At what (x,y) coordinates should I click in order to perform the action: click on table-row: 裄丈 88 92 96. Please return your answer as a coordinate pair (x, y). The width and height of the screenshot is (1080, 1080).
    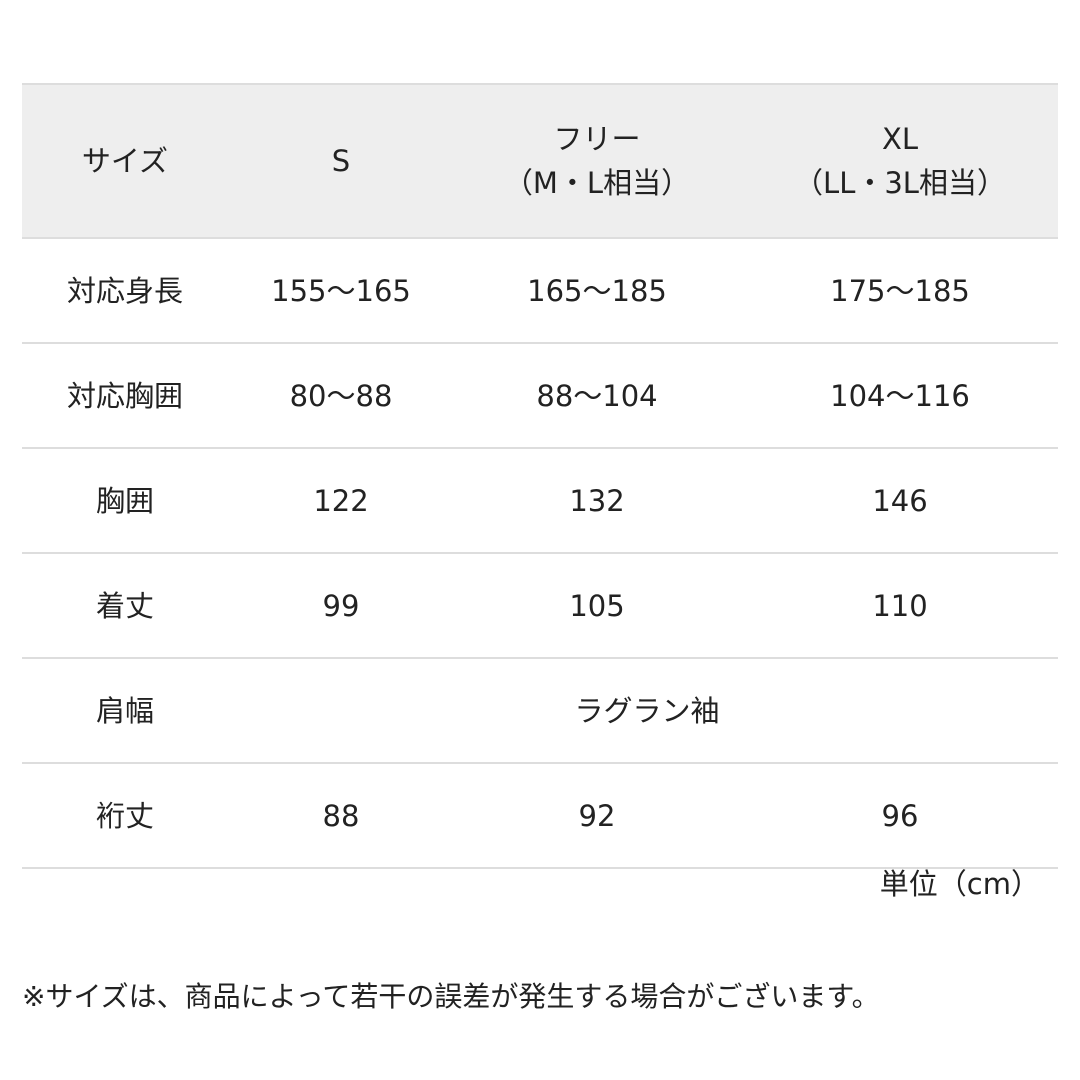
    Looking at the image, I should click on (540, 816).